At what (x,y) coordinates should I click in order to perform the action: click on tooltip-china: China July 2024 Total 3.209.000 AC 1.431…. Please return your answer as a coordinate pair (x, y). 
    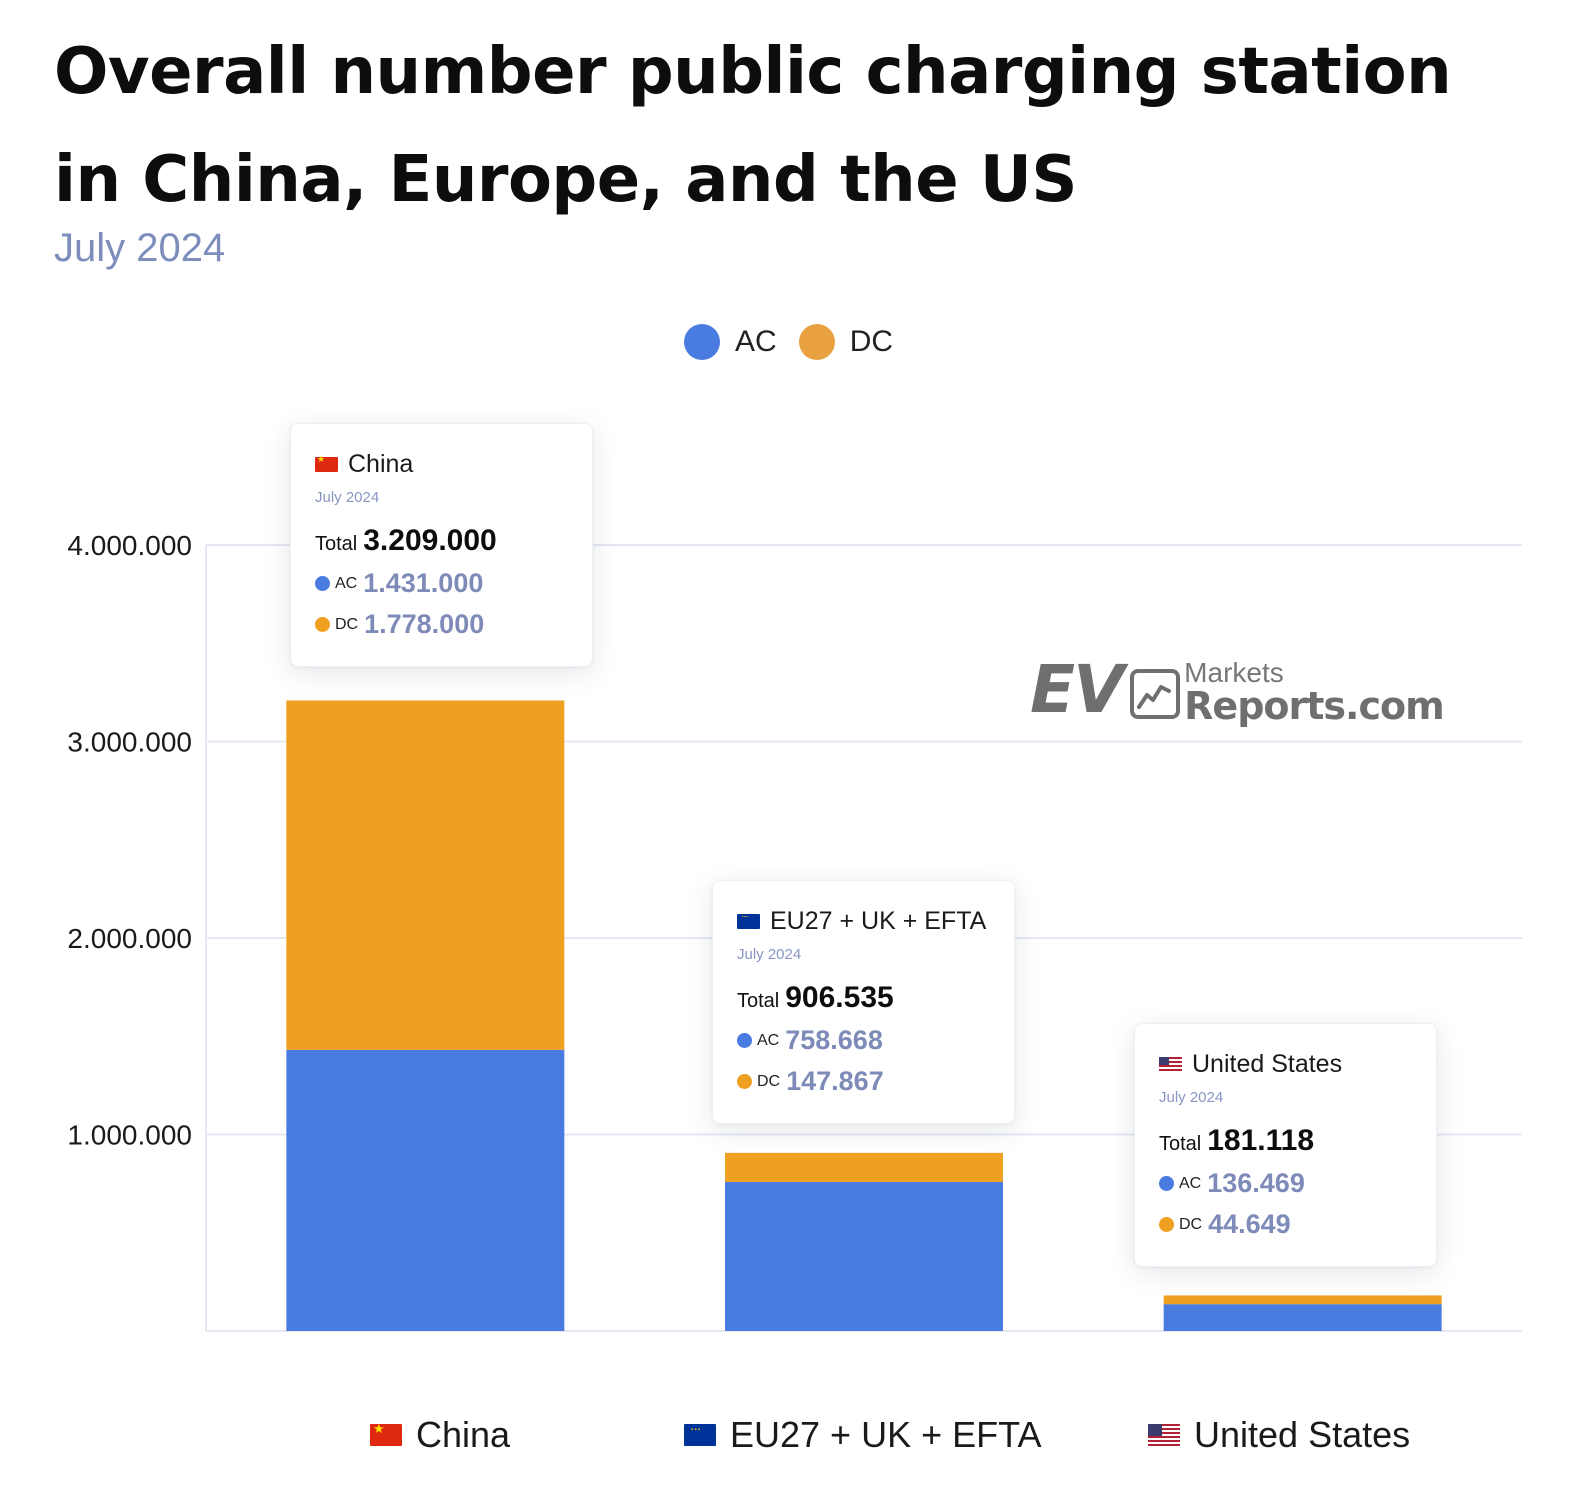
    Looking at the image, I should click on (441, 545).